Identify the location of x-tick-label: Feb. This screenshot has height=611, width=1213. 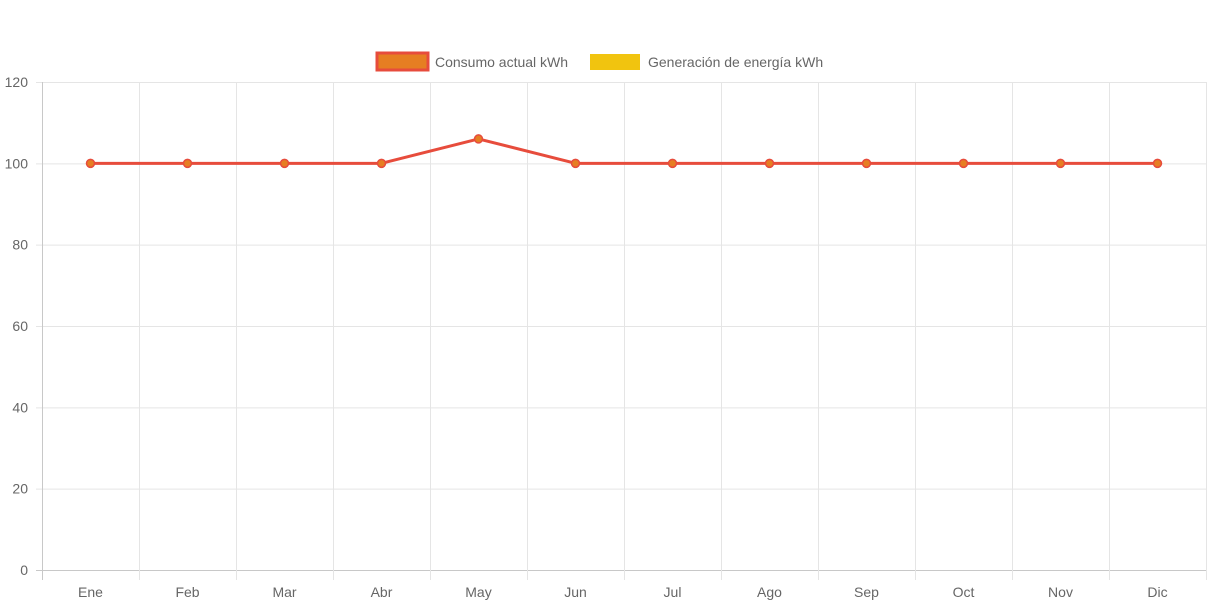
(187, 592).